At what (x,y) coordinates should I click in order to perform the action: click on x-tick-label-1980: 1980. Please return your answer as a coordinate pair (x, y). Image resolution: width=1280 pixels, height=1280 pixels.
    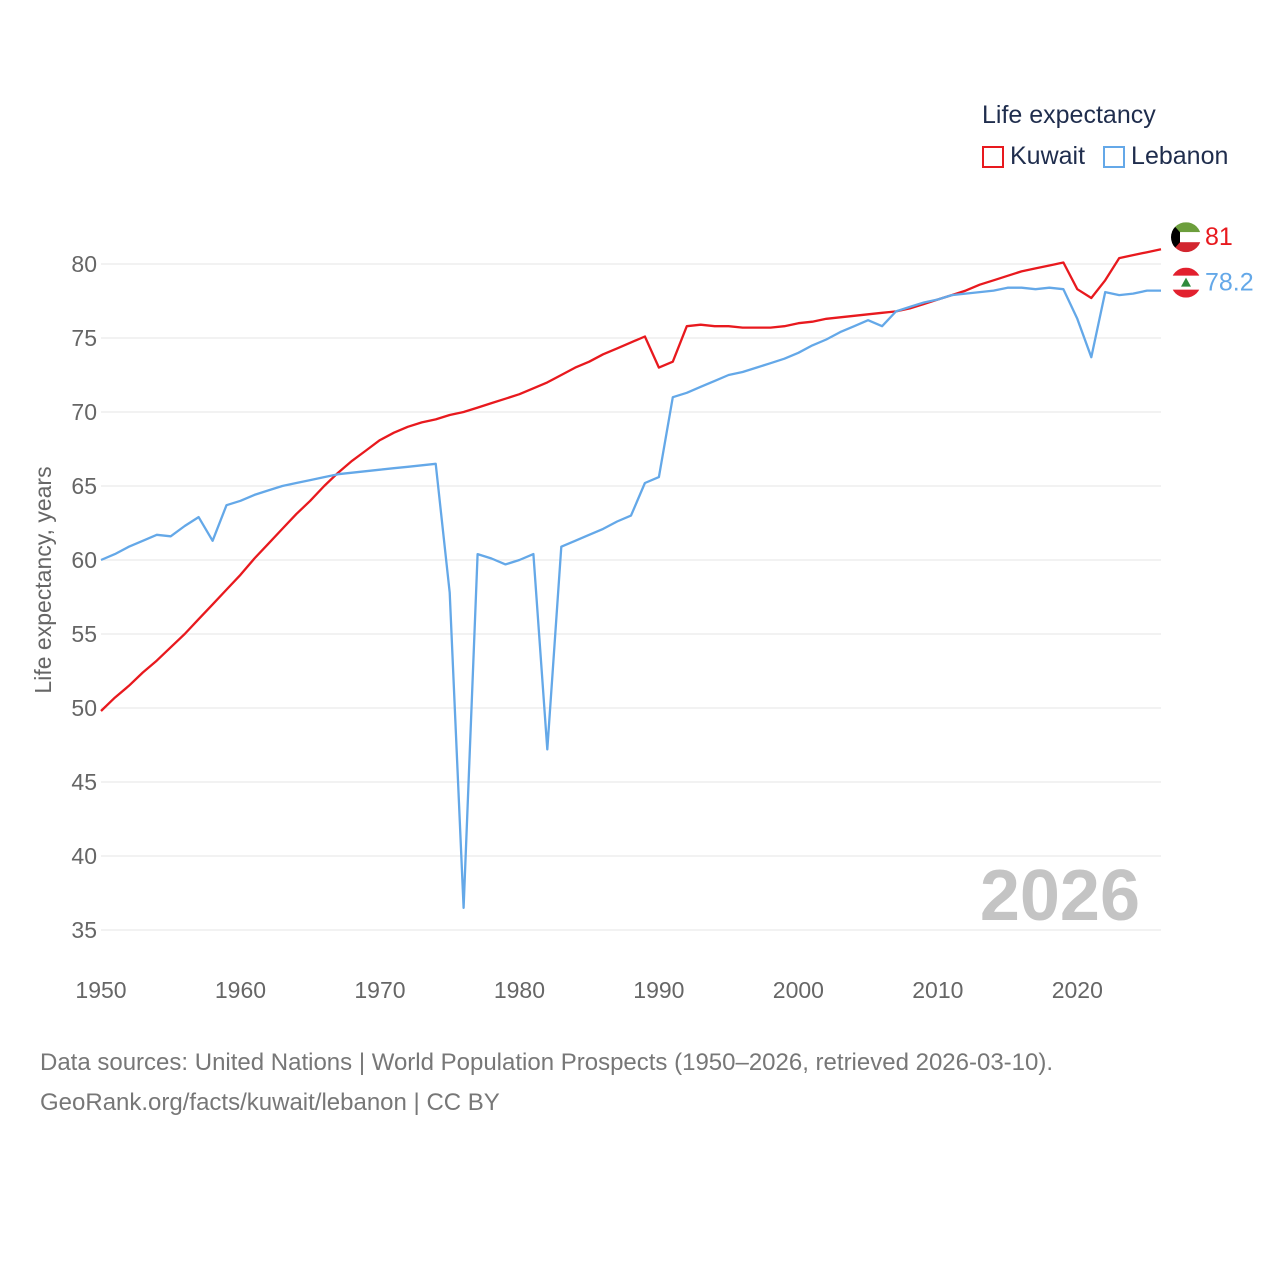
    Looking at the image, I should click on (519, 990).